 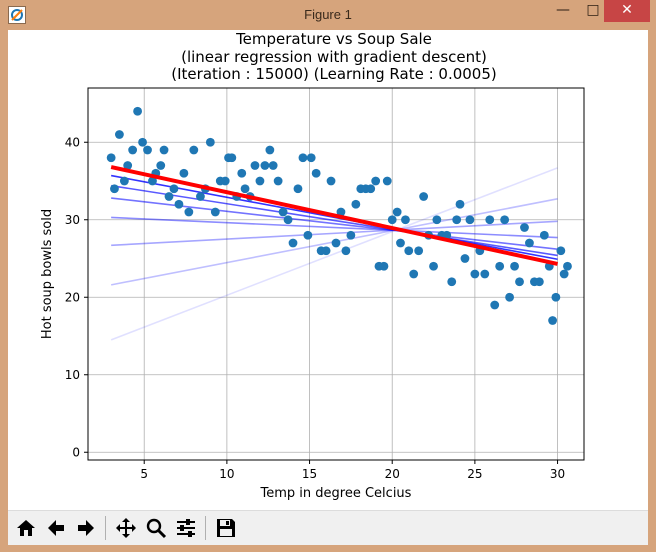 What do you see at coordinates (309, 474) in the screenshot?
I see `x-tick-label: 15` at bounding box center [309, 474].